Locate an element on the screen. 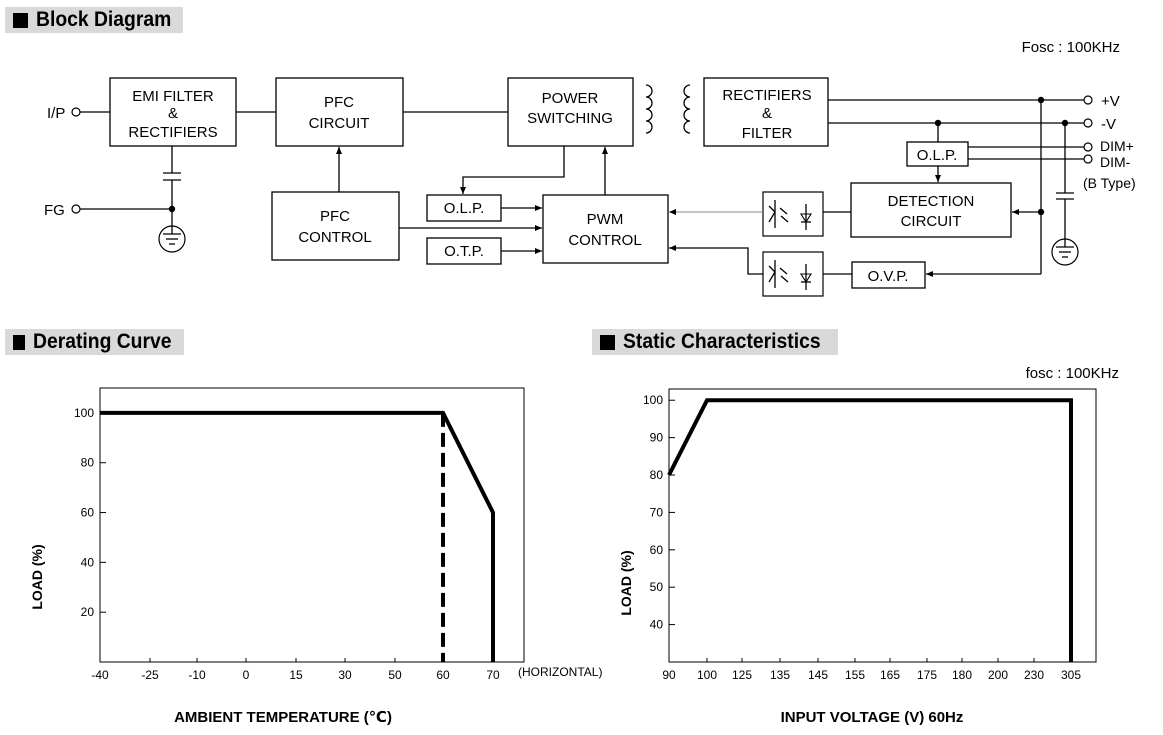 This screenshot has height=735, width=1163. dim-plus-label: DIM+ is located at coordinates (1117, 146).